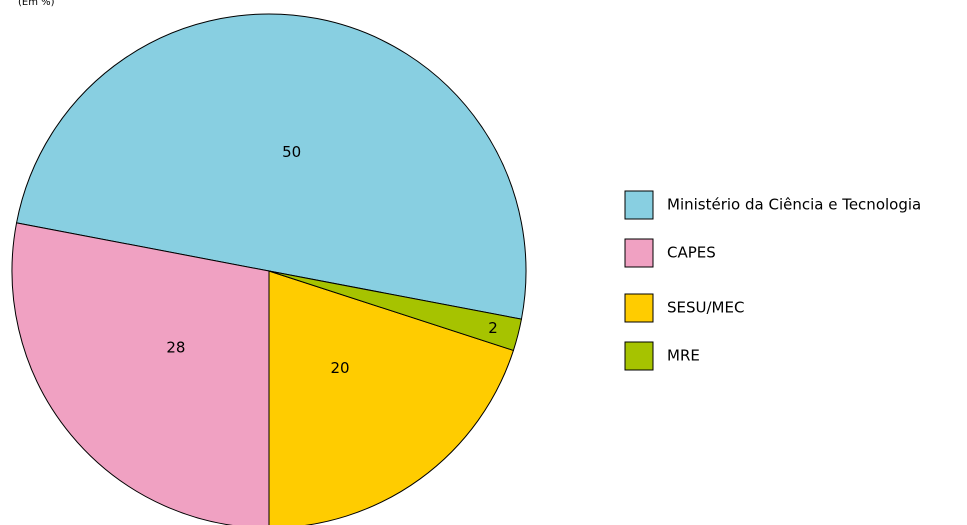 Image resolution: width=967 pixels, height=525 pixels. What do you see at coordinates (794, 205) in the screenshot?
I see `legend-label: Ministério da Ciência e Tecnologia` at bounding box center [794, 205].